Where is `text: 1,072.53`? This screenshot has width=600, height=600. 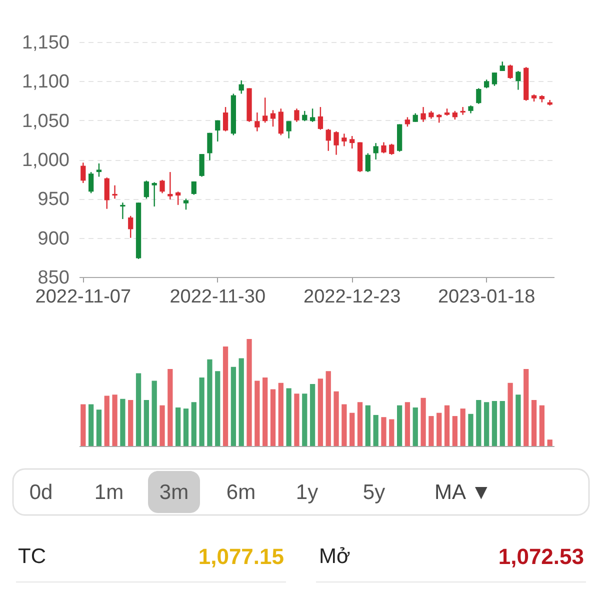 text: 1,072.53 is located at coordinates (541, 556).